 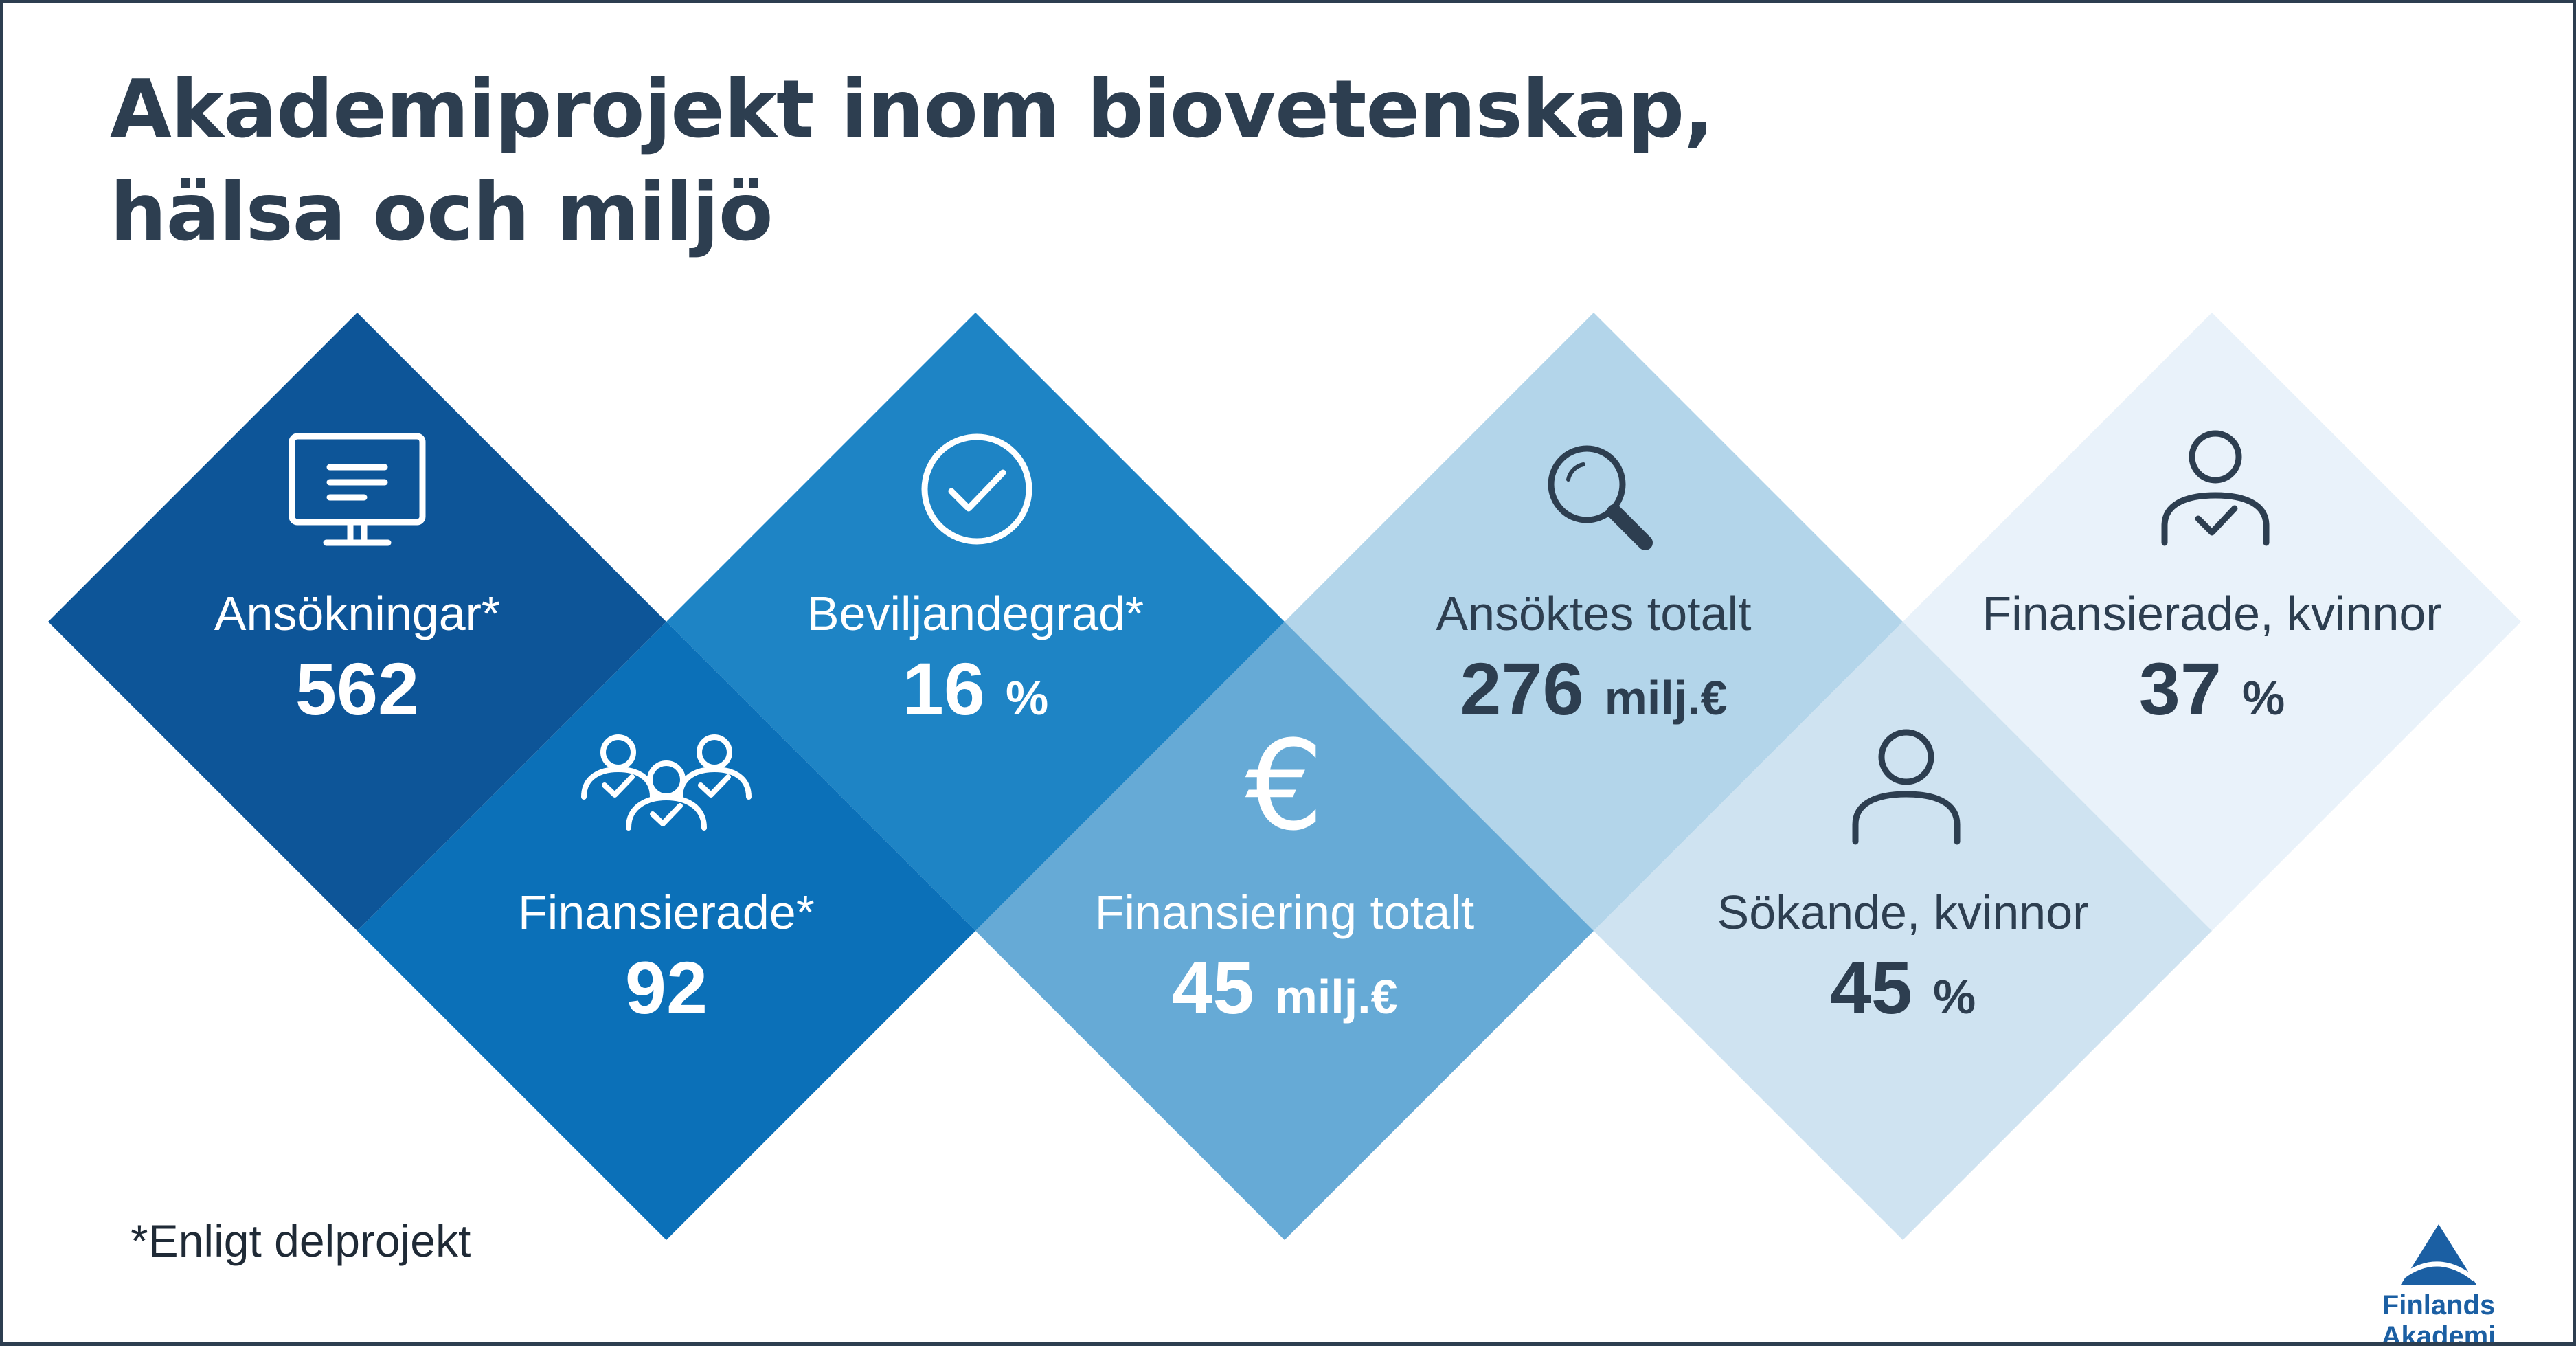 I want to click on title-line-1: Akademiprojekt inom biovetenskap,, so click(x=912, y=110).